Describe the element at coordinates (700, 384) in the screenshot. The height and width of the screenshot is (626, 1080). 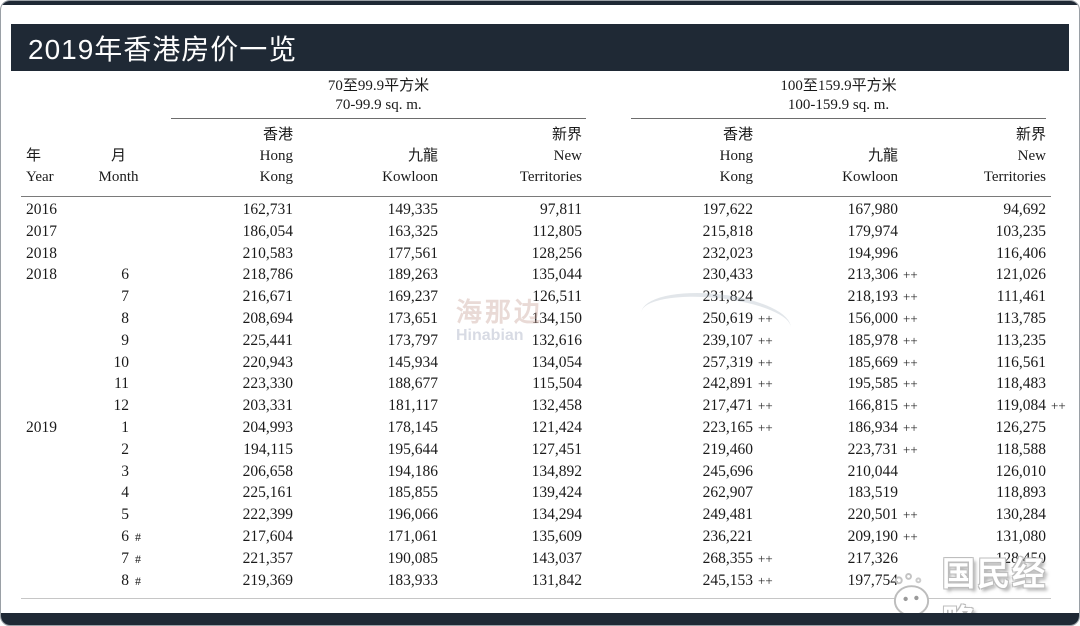
I see `price-cell: 242,891 ++` at that location.